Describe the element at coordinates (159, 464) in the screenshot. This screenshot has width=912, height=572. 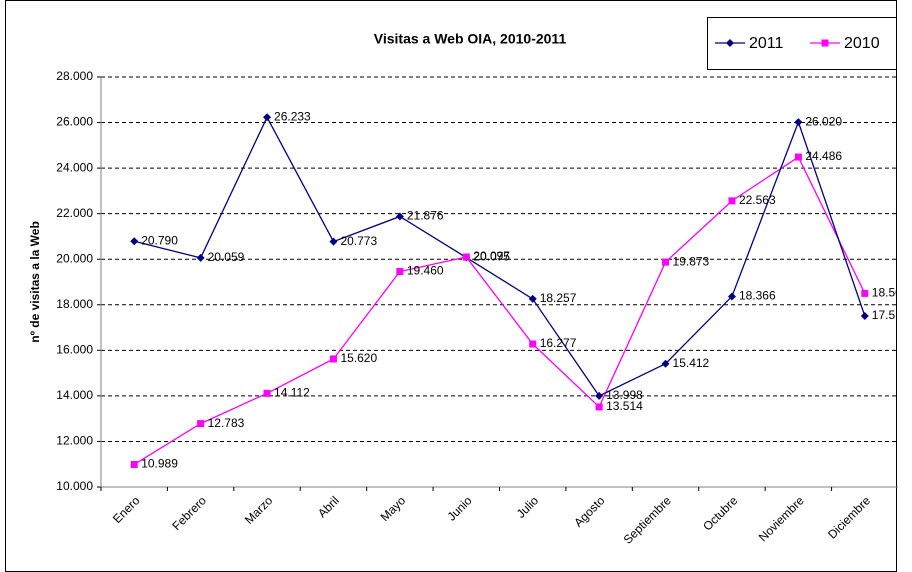
I see `data-label: 10.989` at that location.